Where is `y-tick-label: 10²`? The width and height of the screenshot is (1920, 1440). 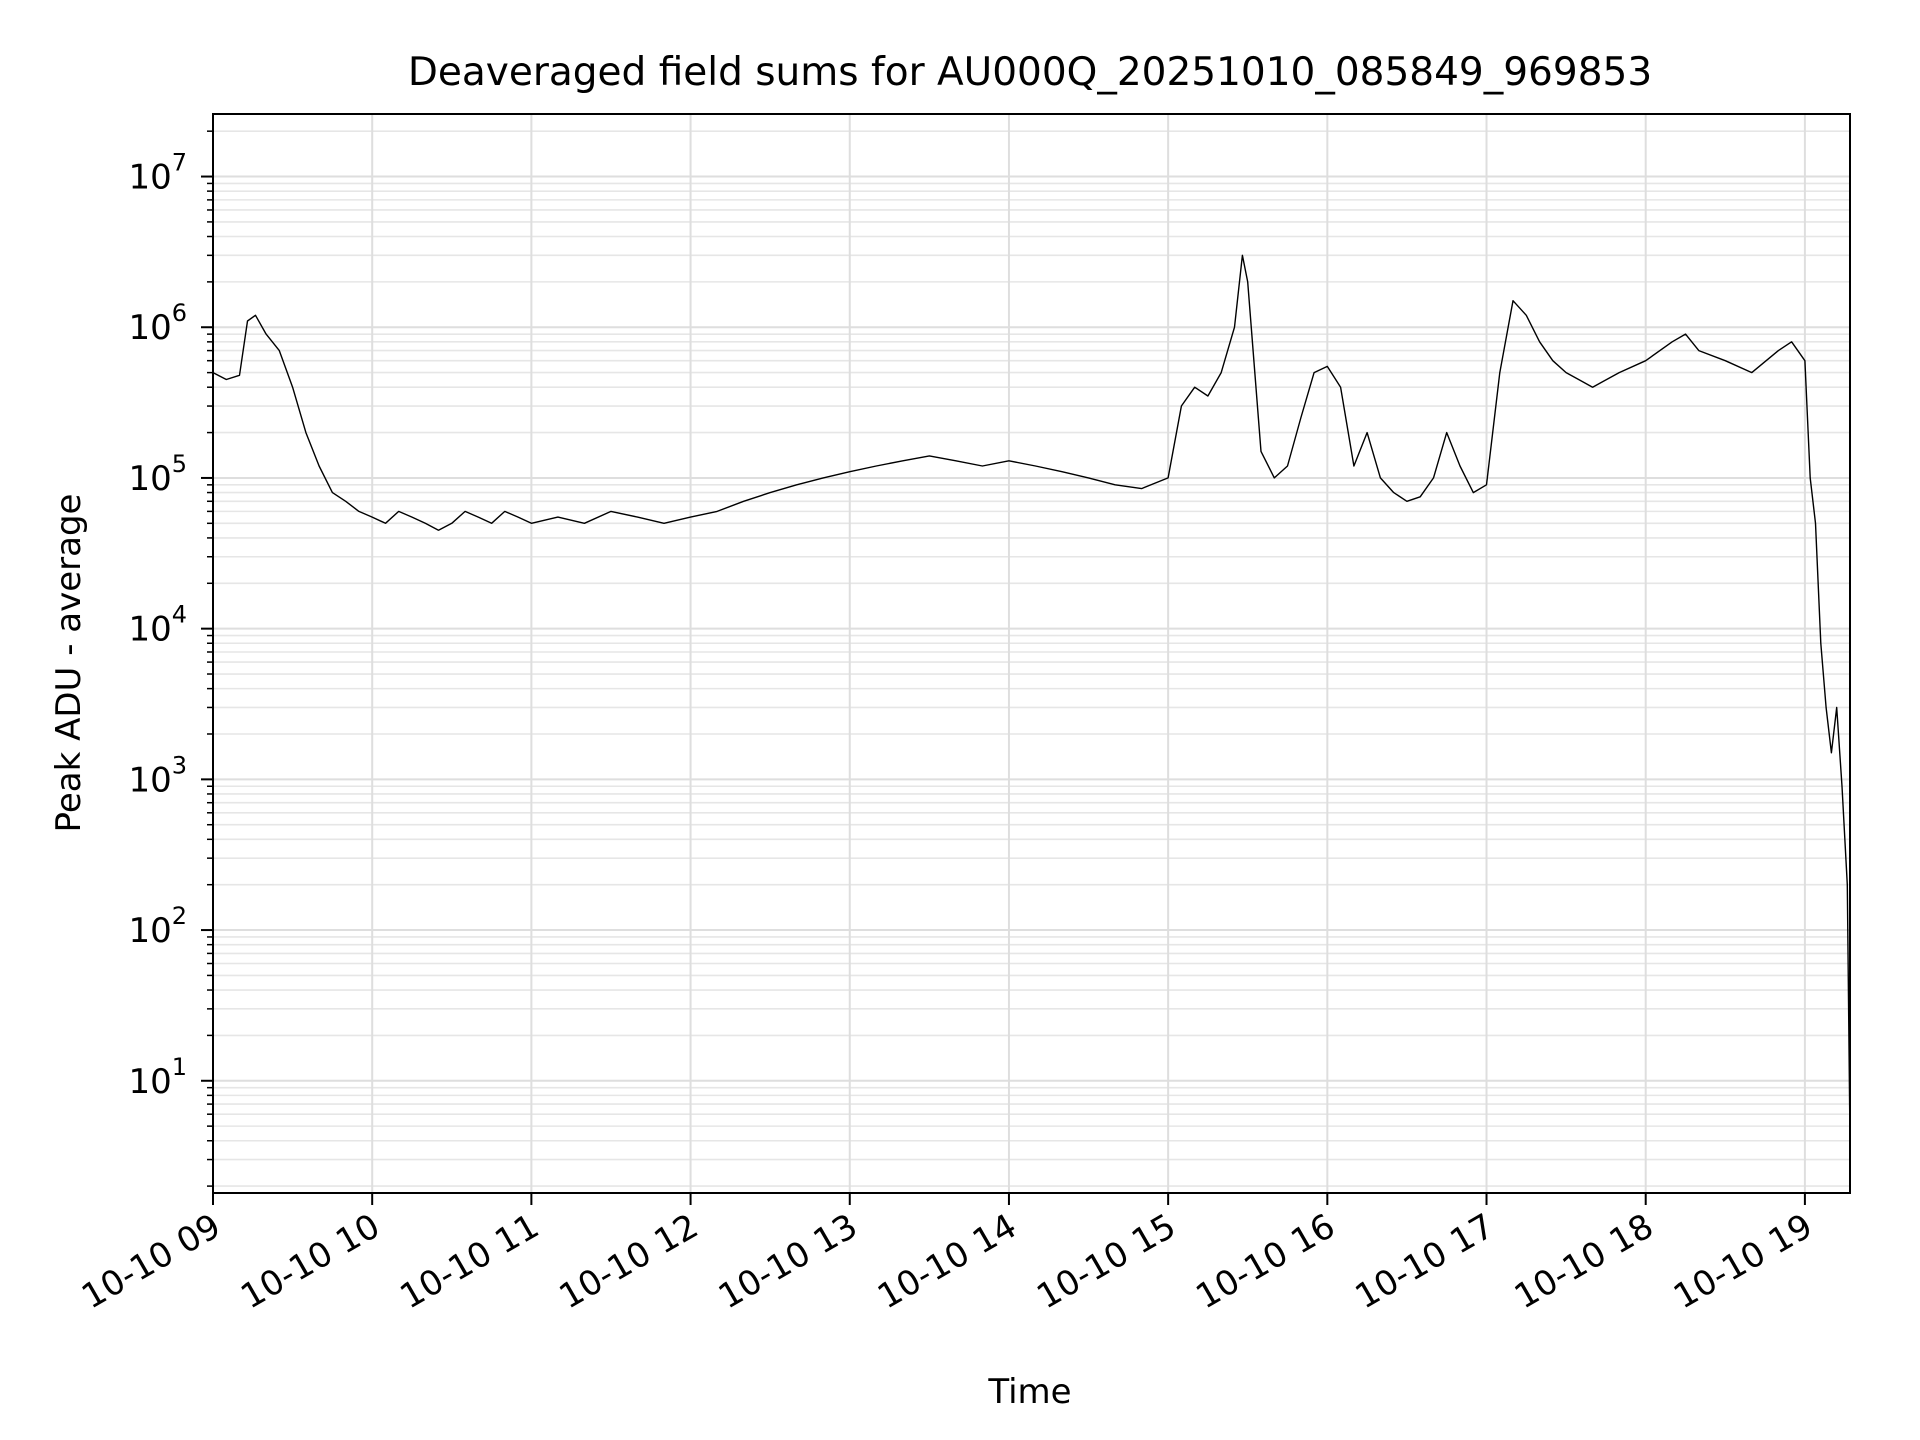 y-tick-label: 10² is located at coordinates (157, 926).